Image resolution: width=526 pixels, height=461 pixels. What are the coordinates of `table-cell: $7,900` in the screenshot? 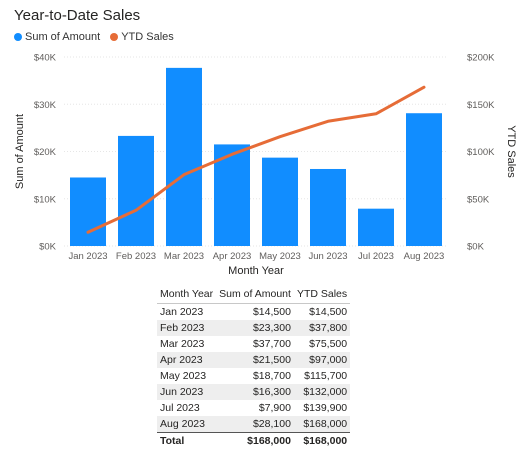 It's located at (274, 408).